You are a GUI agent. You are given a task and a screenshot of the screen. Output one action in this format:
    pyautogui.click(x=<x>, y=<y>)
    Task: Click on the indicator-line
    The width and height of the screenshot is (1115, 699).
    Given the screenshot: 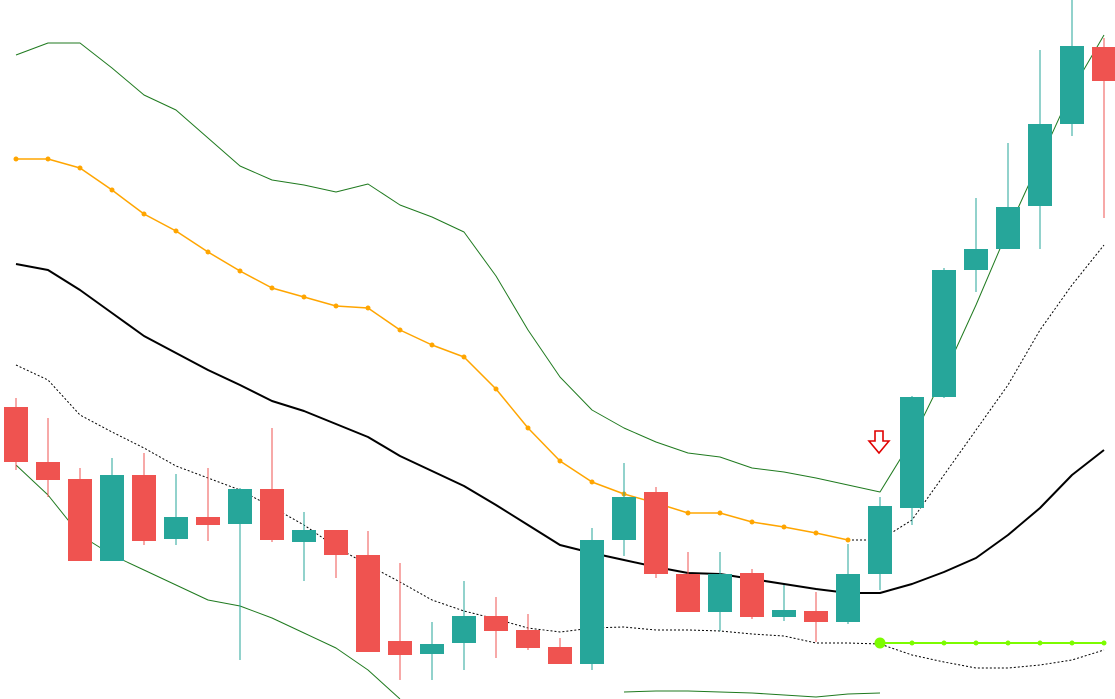 What is the action you would take?
    pyautogui.click(x=752, y=694)
    